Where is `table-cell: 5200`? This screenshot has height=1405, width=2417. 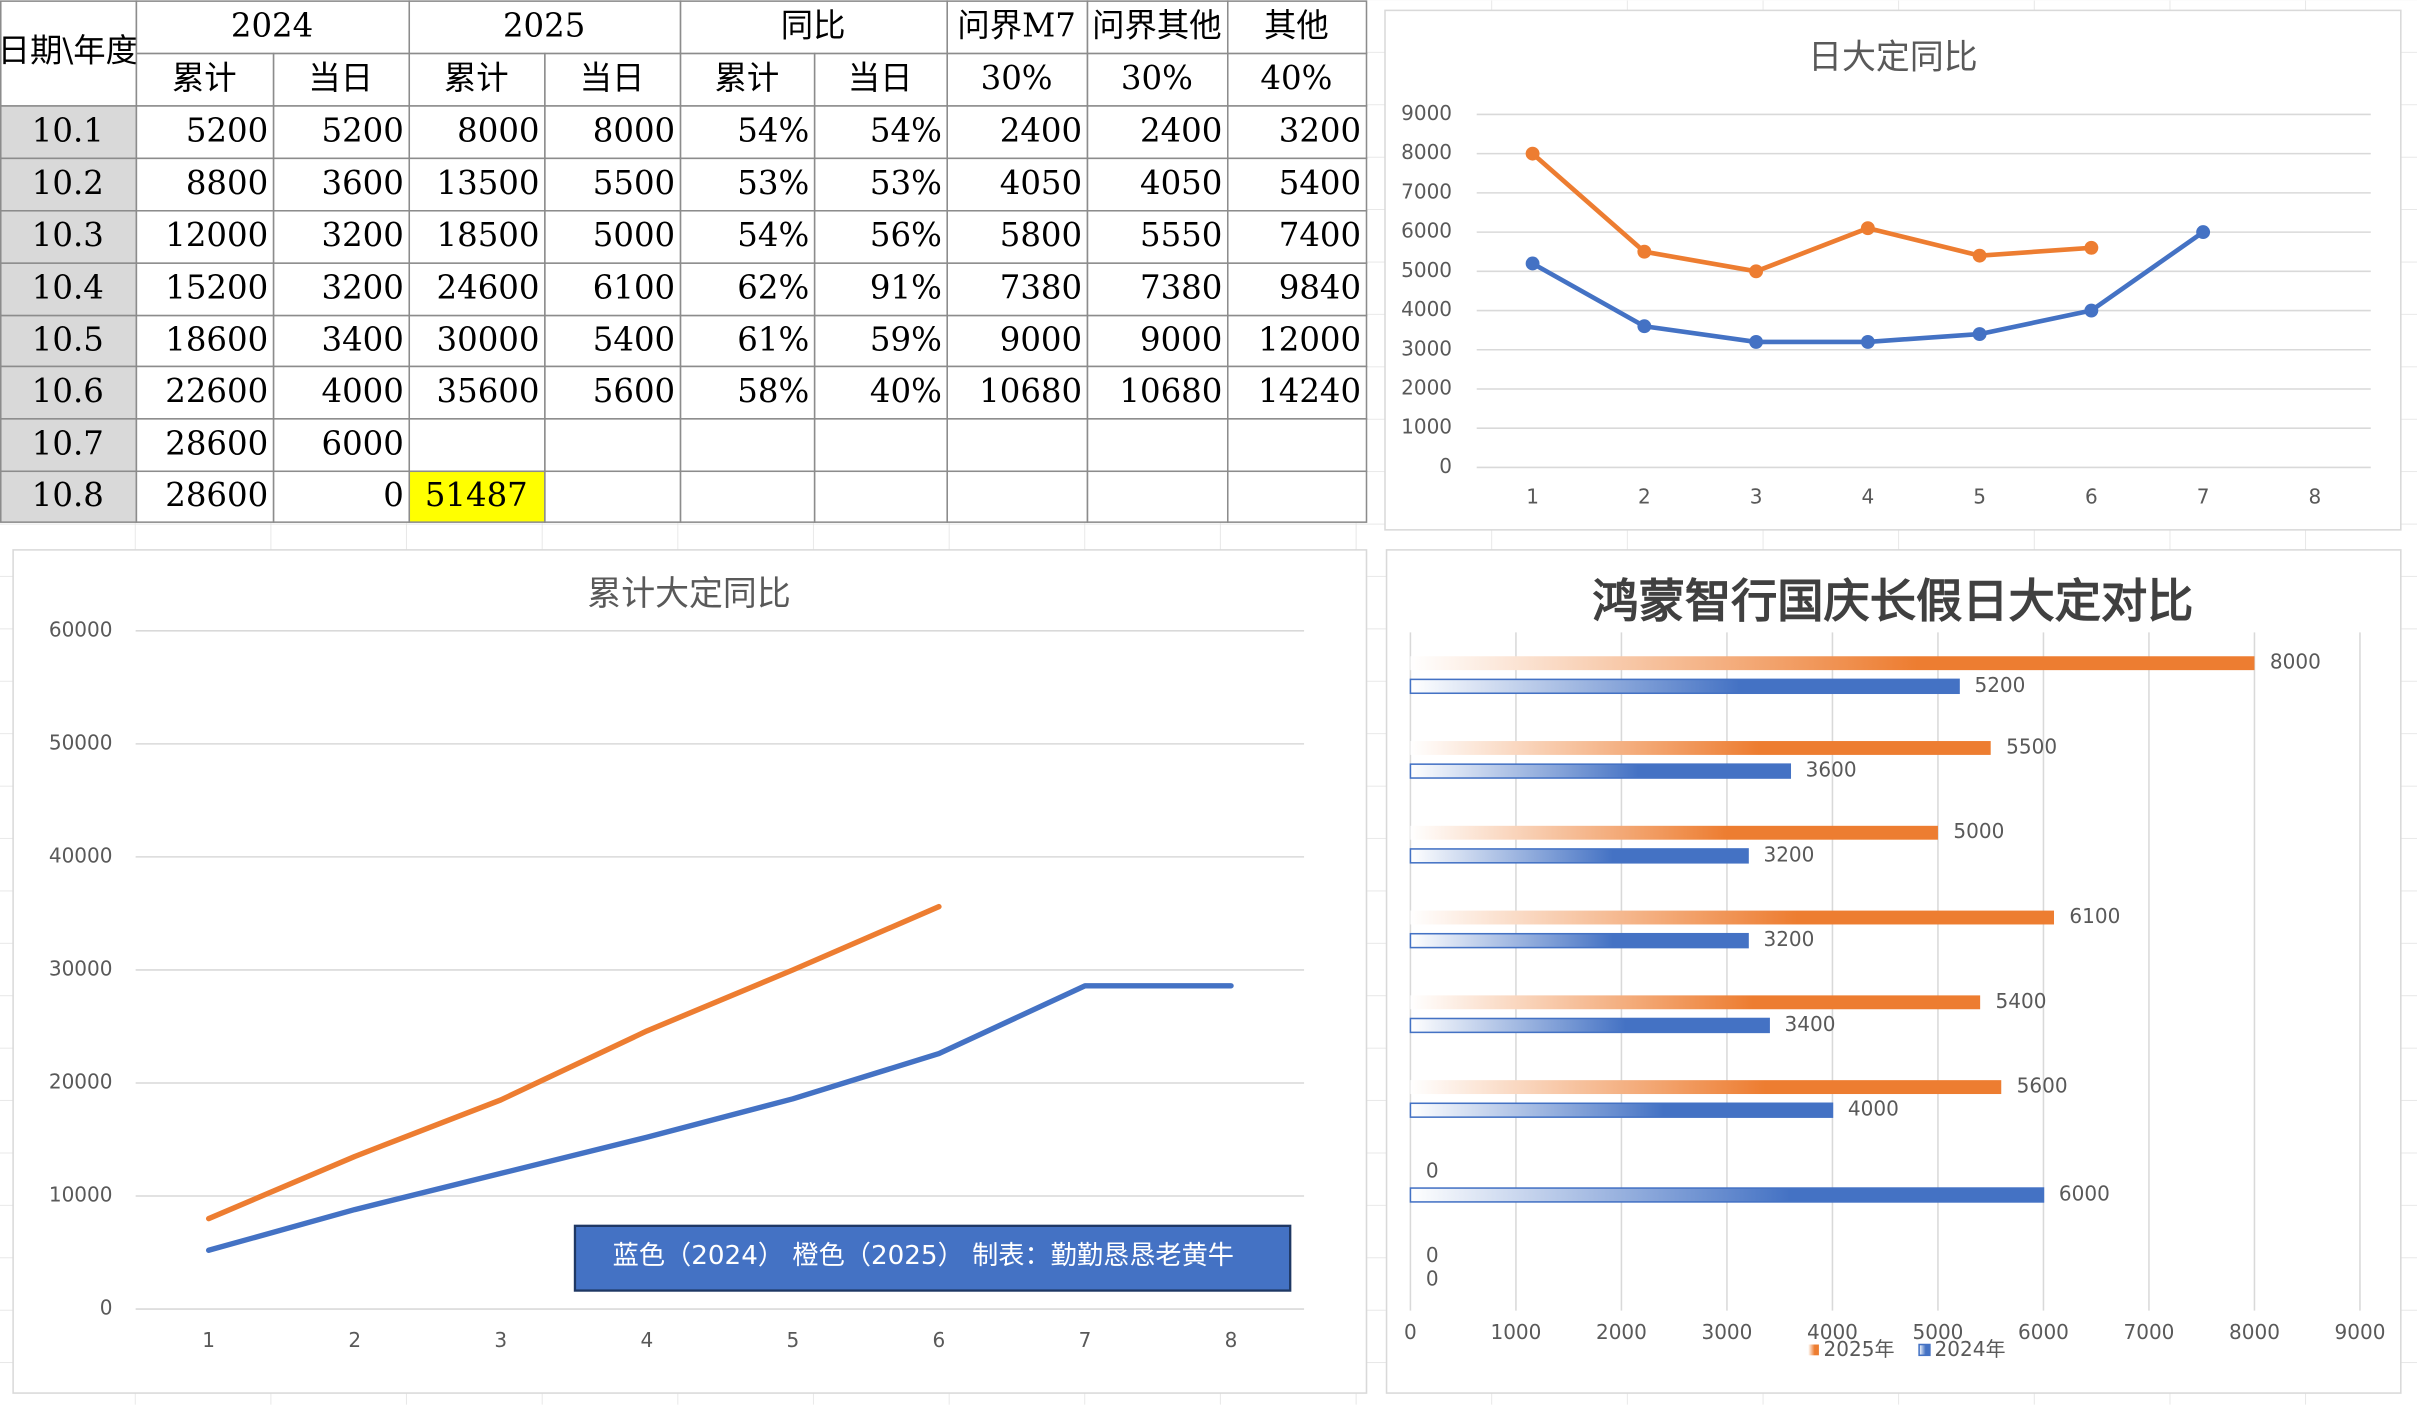 table-cell: 5200 is located at coordinates (227, 130).